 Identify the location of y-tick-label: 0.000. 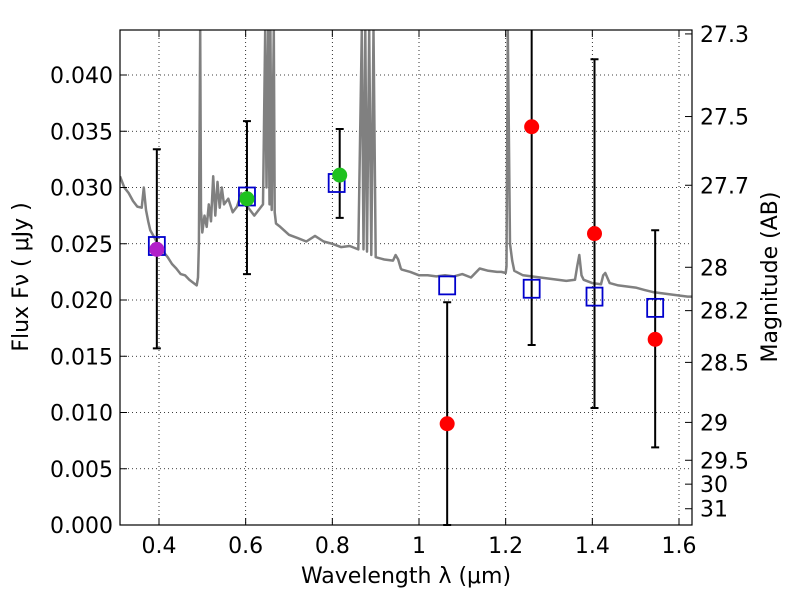
(81, 526).